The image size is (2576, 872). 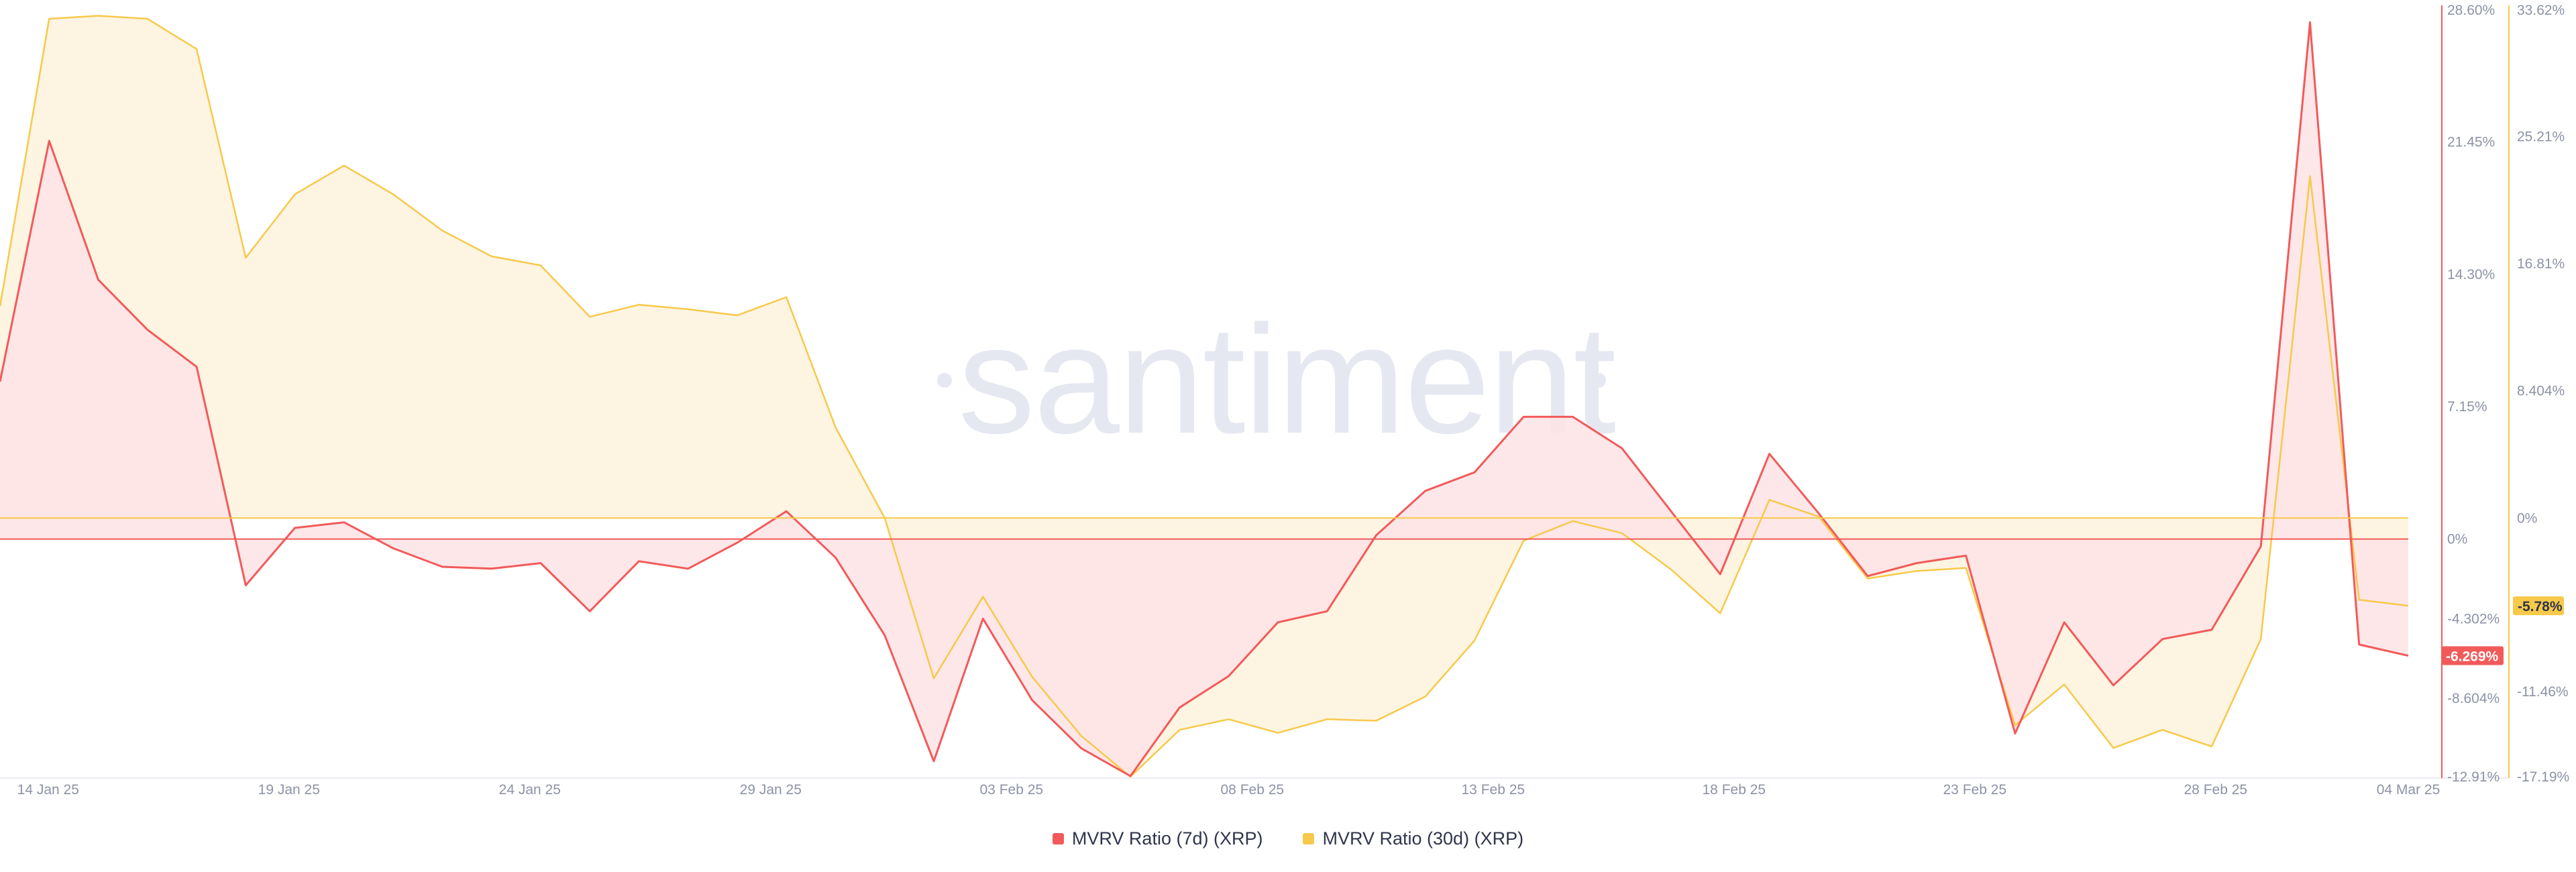 I want to click on zero-lines, so click(x=1204, y=529).